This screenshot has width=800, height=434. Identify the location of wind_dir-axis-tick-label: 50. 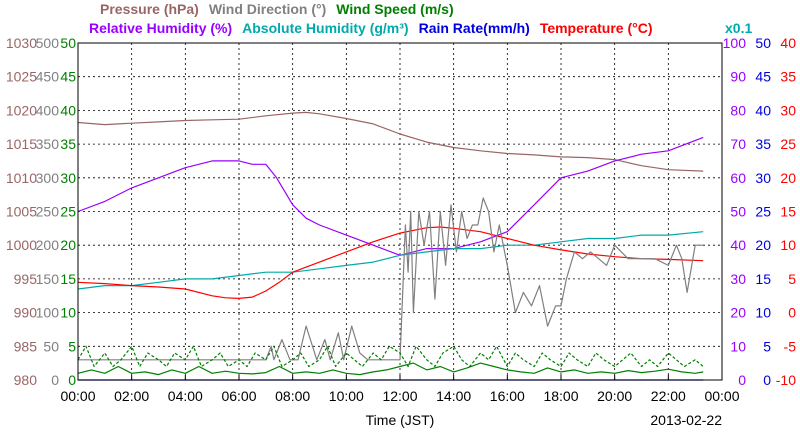
(51, 346).